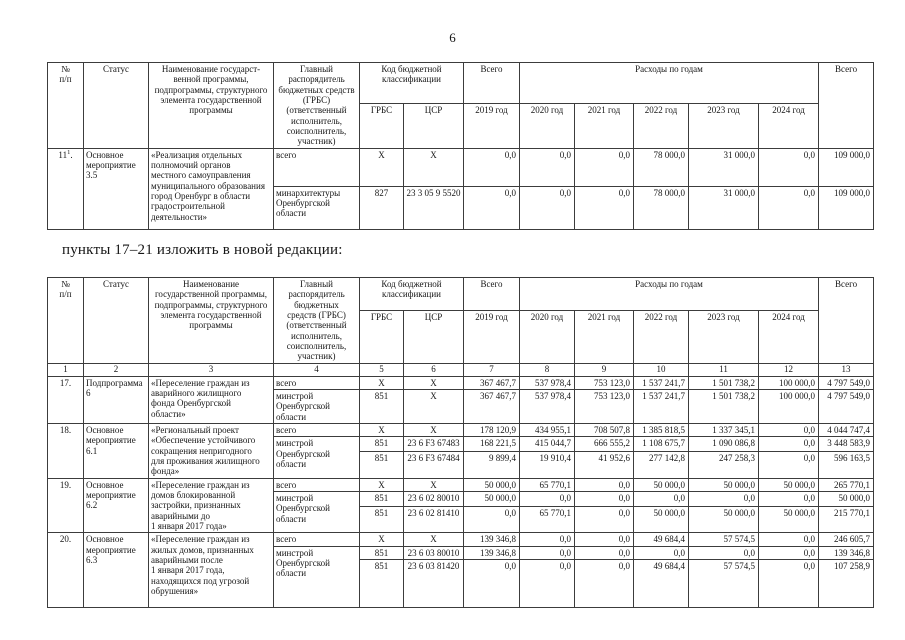 The image size is (905, 640). I want to click on total-value-cell: 109 000,0, so click(846, 207).